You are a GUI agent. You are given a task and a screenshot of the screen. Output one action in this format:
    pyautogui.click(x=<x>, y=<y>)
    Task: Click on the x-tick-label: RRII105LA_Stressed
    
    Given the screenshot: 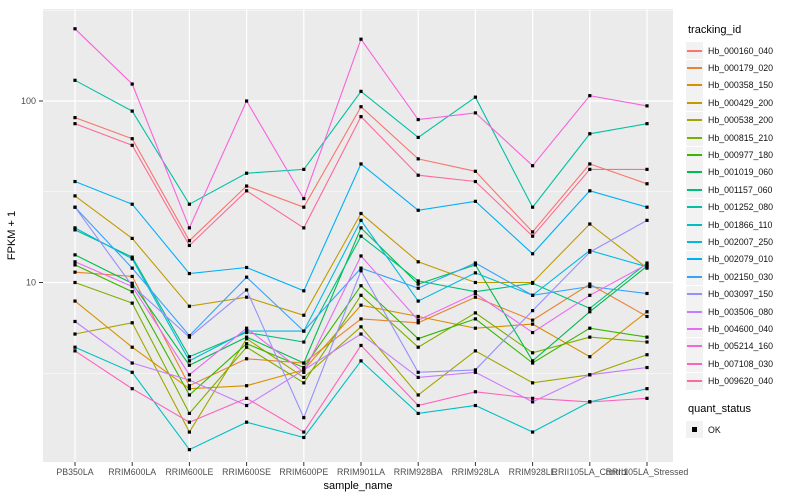 What is the action you would take?
    pyautogui.click(x=647, y=472)
    